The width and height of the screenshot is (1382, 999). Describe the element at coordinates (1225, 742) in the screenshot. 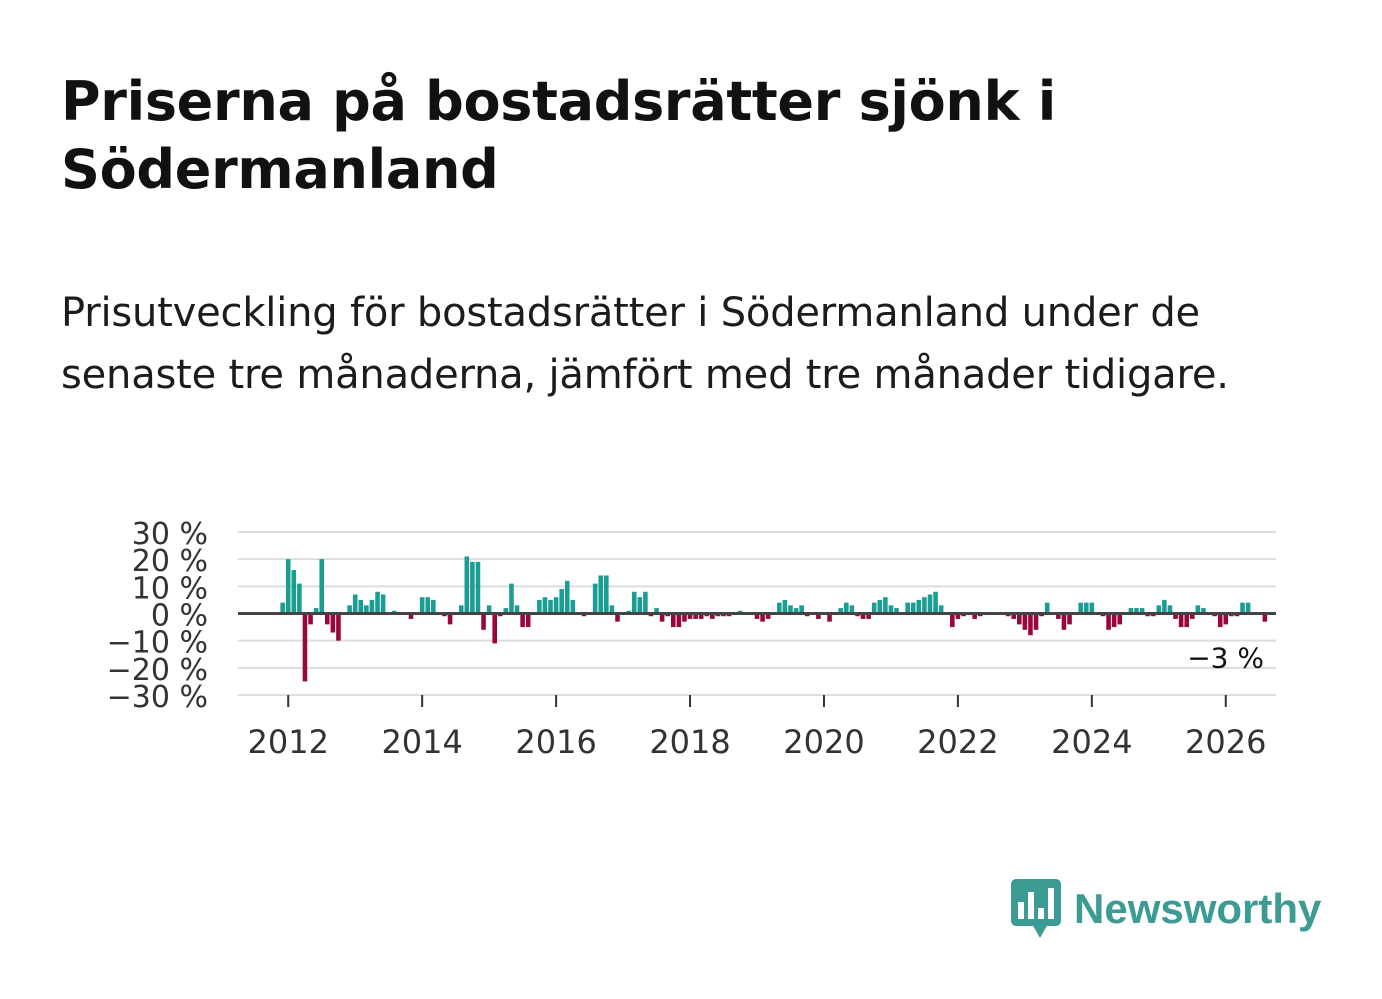

I see `x-tick-label: 2026` at that location.